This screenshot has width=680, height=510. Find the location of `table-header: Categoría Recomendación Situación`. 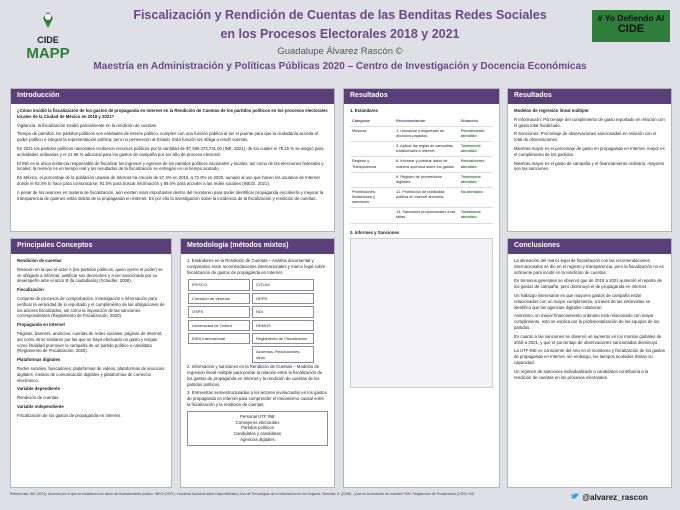

table-header: Categoría Recomendación Situación is located at coordinates (421, 121).